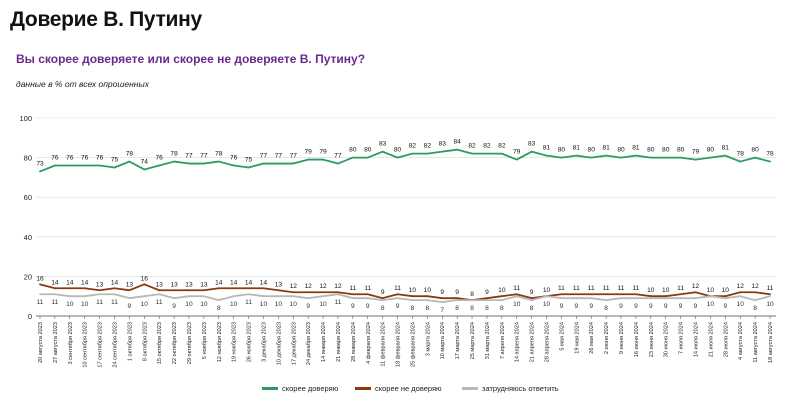 The image size is (800, 412). What do you see at coordinates (592, 338) in the screenshot?
I see `x-tick-label: 26 мая 2024` at bounding box center [592, 338].